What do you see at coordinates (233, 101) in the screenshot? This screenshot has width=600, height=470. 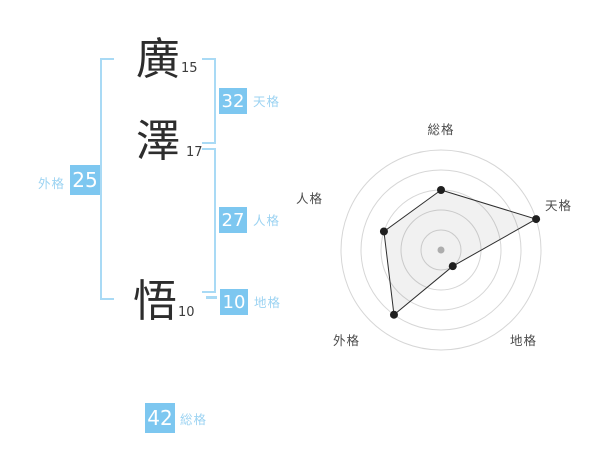 I see `tenkaku-value-box: 32` at bounding box center [233, 101].